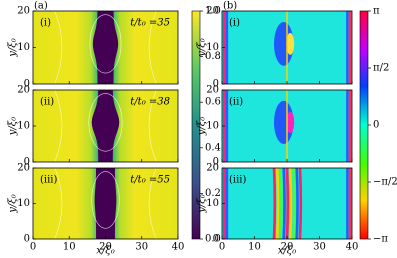 The width and height of the screenshot is (397, 258). What do you see at coordinates (230, 6) in the screenshot?
I see `panel-label: (b)` at bounding box center [230, 6].